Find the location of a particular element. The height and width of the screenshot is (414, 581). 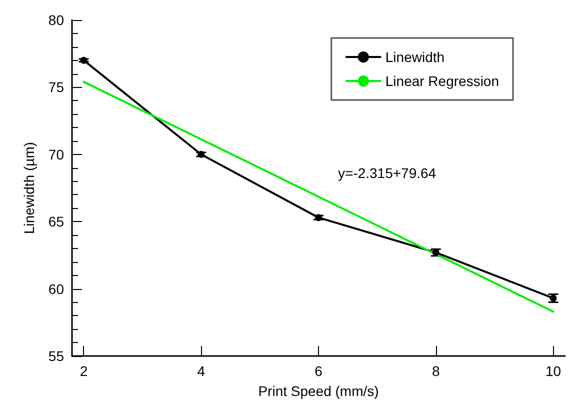

x-tick-label: 4 is located at coordinates (201, 371).